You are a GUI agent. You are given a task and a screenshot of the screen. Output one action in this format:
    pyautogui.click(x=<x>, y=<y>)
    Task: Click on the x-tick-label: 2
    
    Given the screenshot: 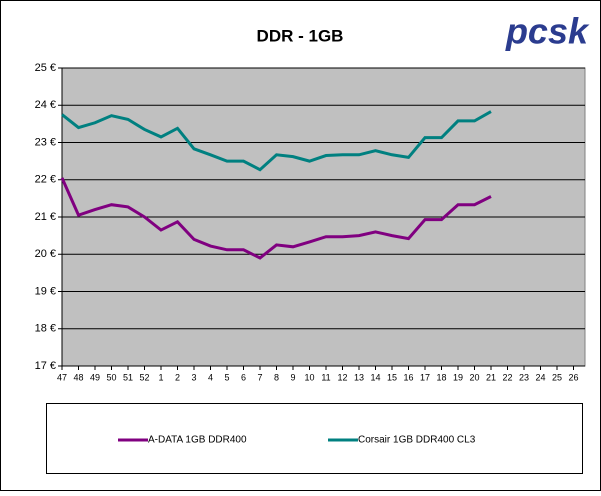 What is the action you would take?
    pyautogui.click(x=177, y=377)
    